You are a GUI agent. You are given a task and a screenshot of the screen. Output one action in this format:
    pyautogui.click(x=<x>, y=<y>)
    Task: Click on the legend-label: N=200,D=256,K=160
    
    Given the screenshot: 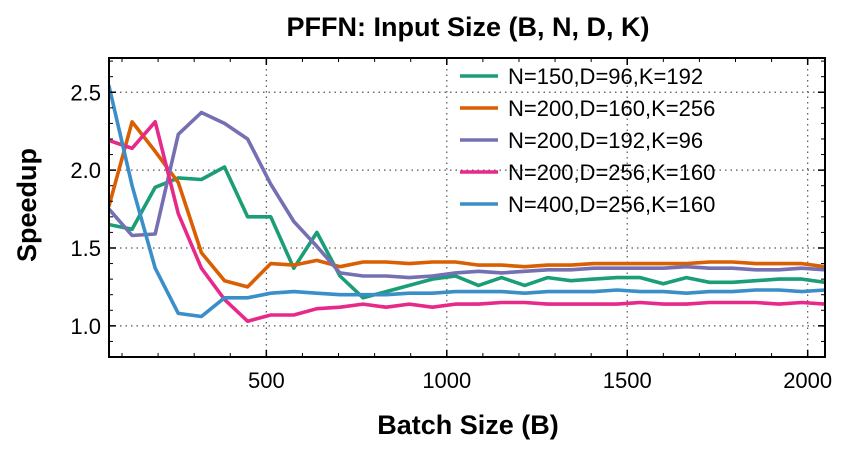 What is the action you would take?
    pyautogui.click(x=611, y=172)
    